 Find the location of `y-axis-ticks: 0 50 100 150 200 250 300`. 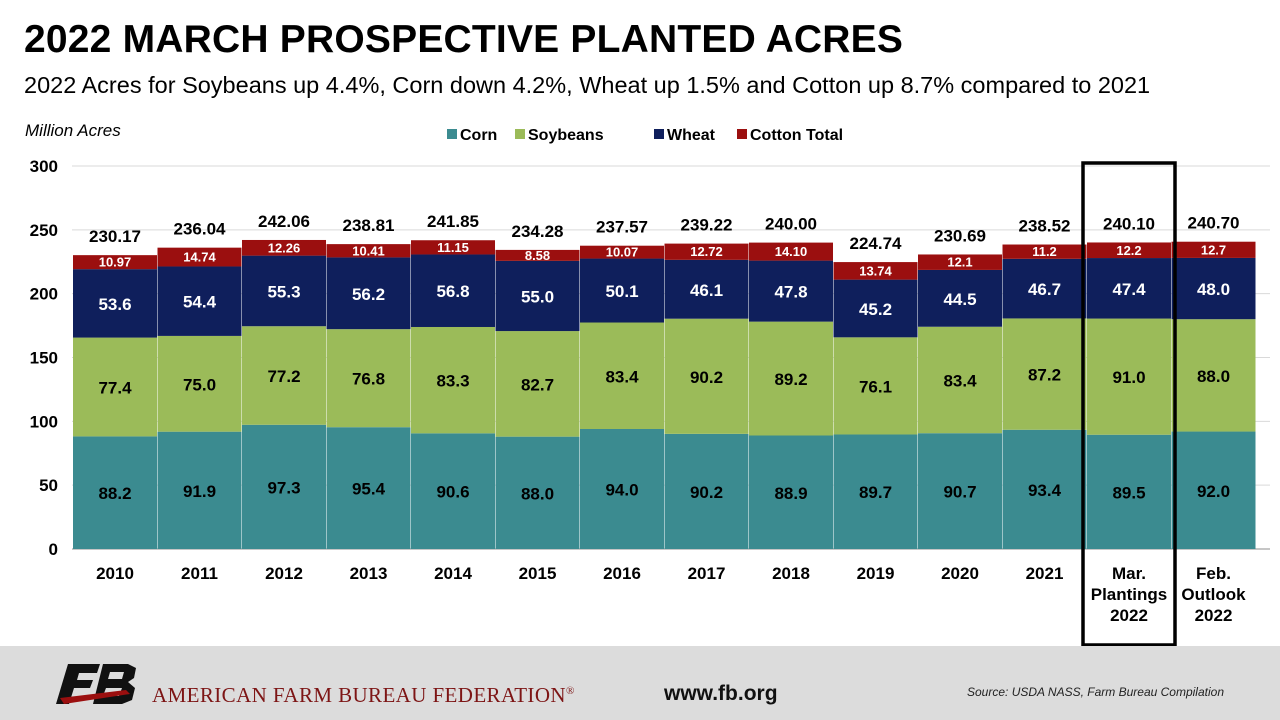

y-axis-ticks: 0 50 100 150 200 250 300 is located at coordinates (44, 358).